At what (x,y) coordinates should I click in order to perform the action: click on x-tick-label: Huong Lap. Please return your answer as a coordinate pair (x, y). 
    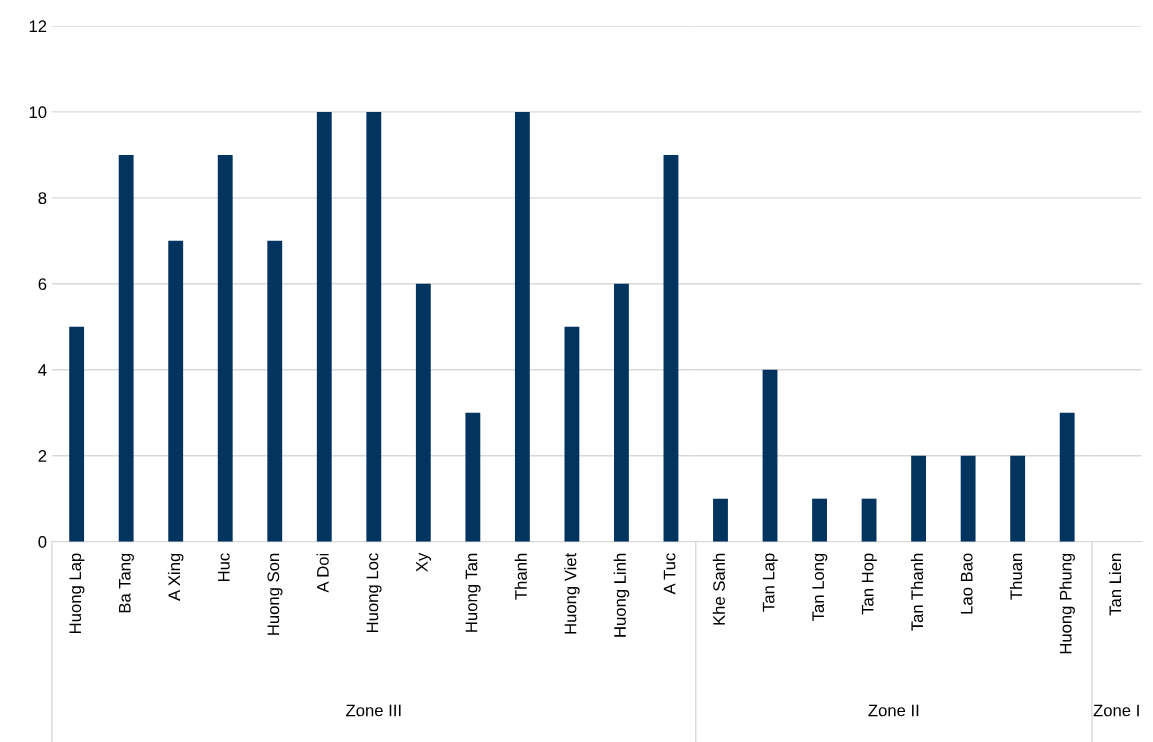
    Looking at the image, I should click on (77, 593).